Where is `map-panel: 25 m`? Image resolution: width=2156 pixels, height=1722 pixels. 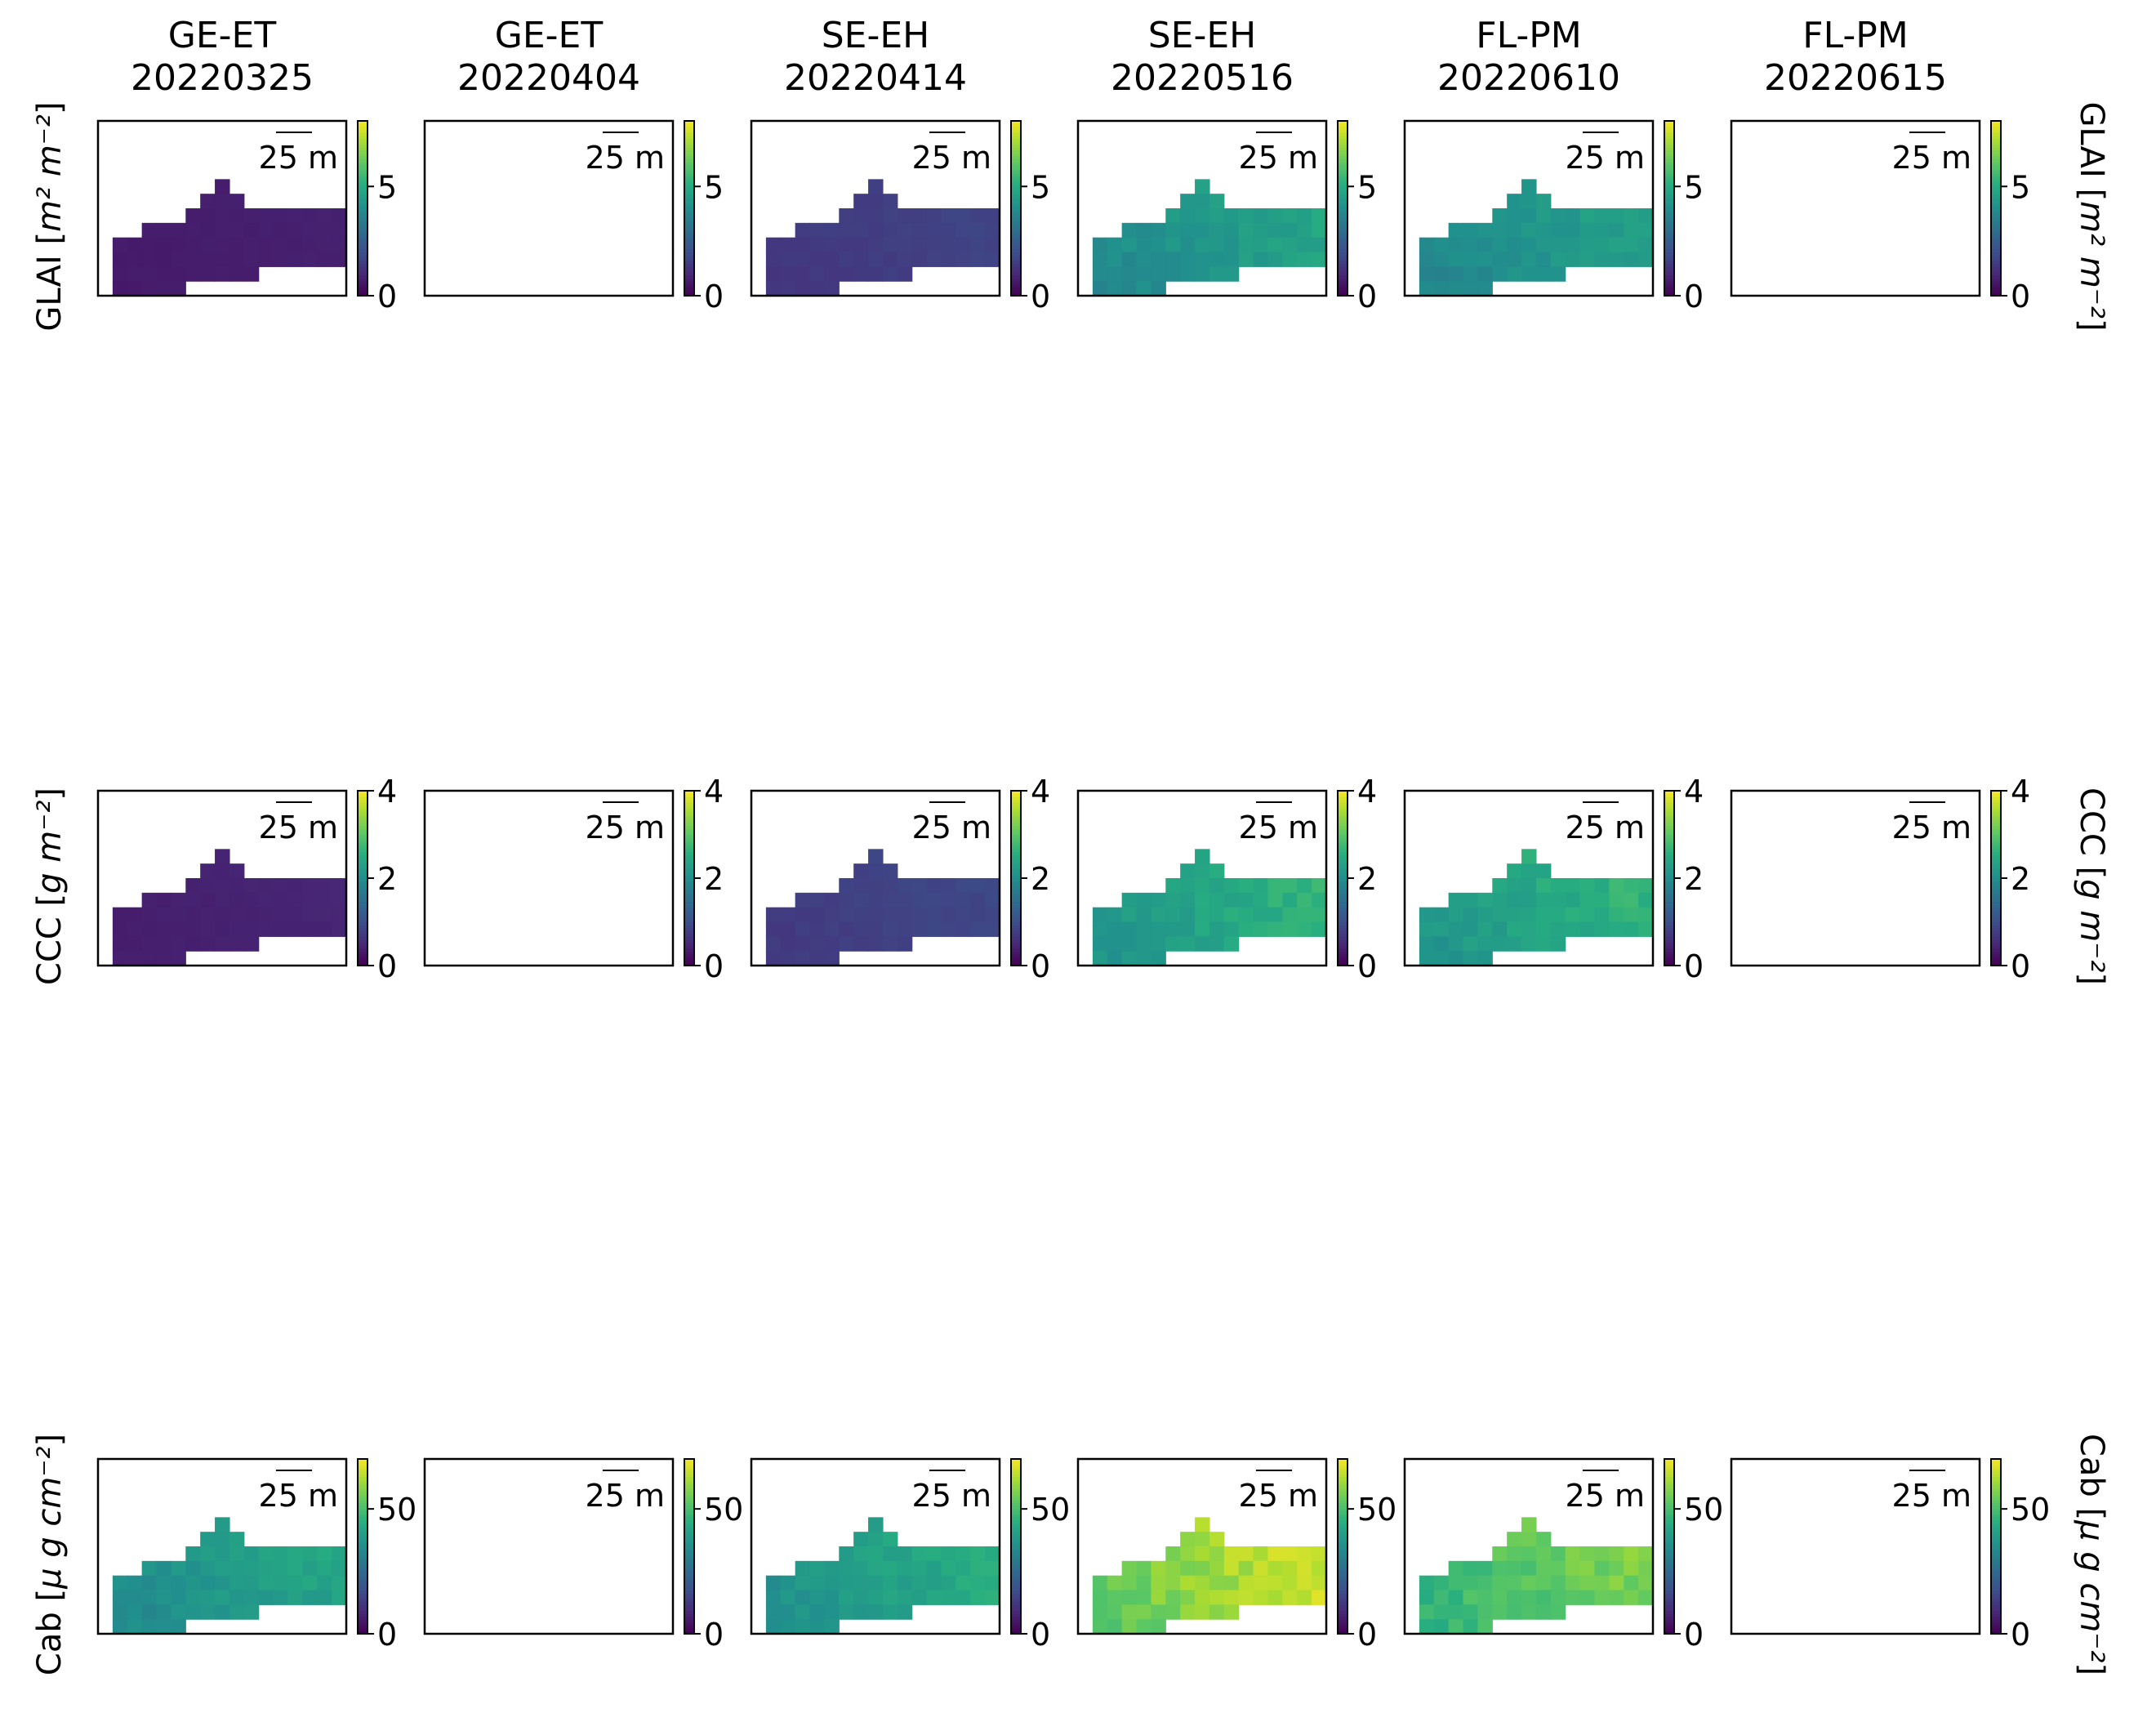
map-panel: 25 m is located at coordinates (1529, 1546).